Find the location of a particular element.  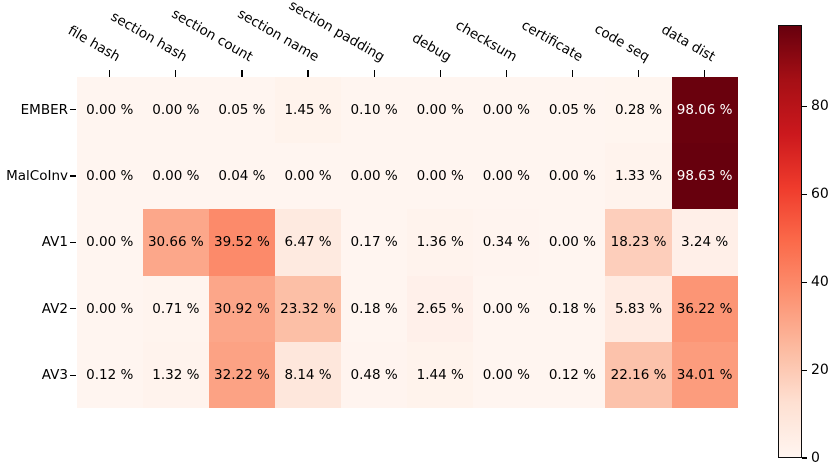

heatmap-cell: 0.28 % is located at coordinates (638, 109).